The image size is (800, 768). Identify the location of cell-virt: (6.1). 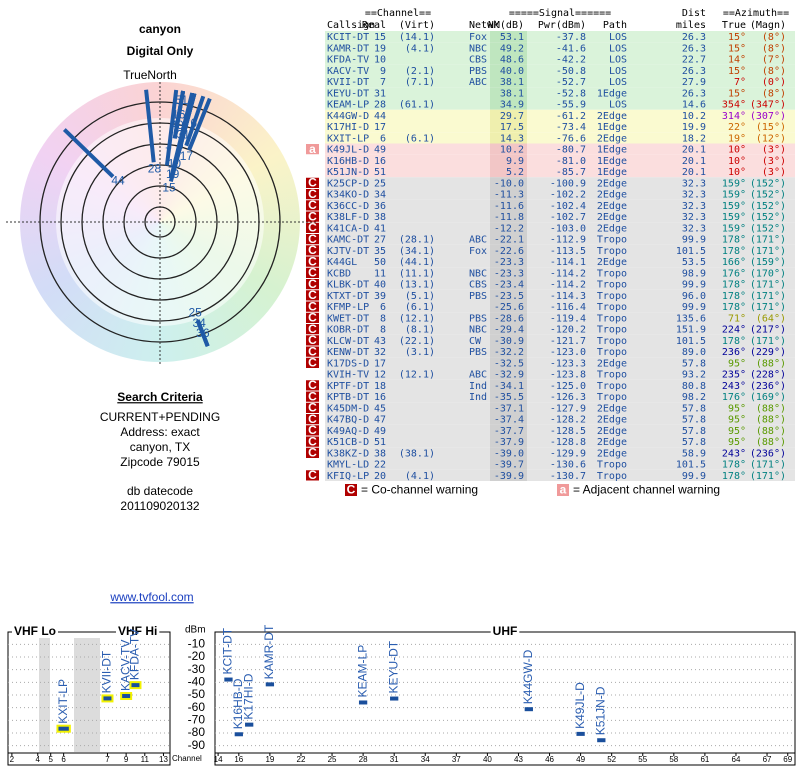
(420, 307).